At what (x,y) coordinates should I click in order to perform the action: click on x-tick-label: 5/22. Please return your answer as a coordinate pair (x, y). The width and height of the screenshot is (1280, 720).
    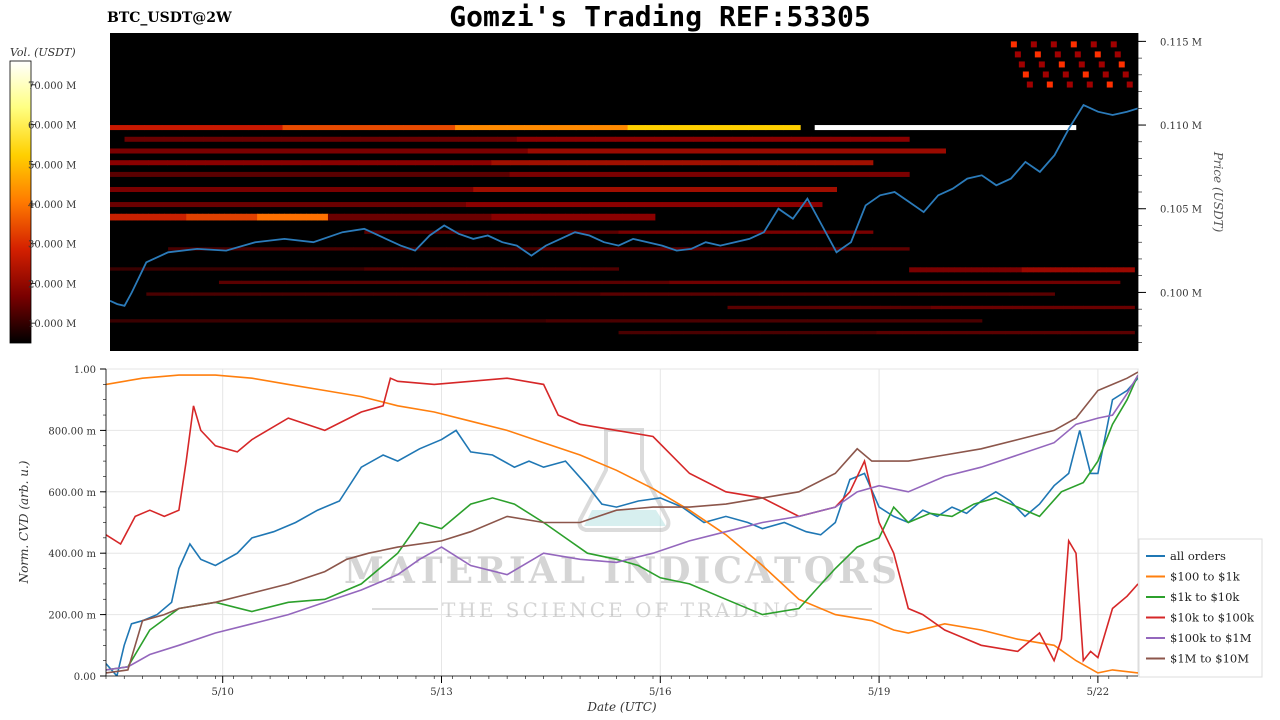
    Looking at the image, I should click on (1098, 692).